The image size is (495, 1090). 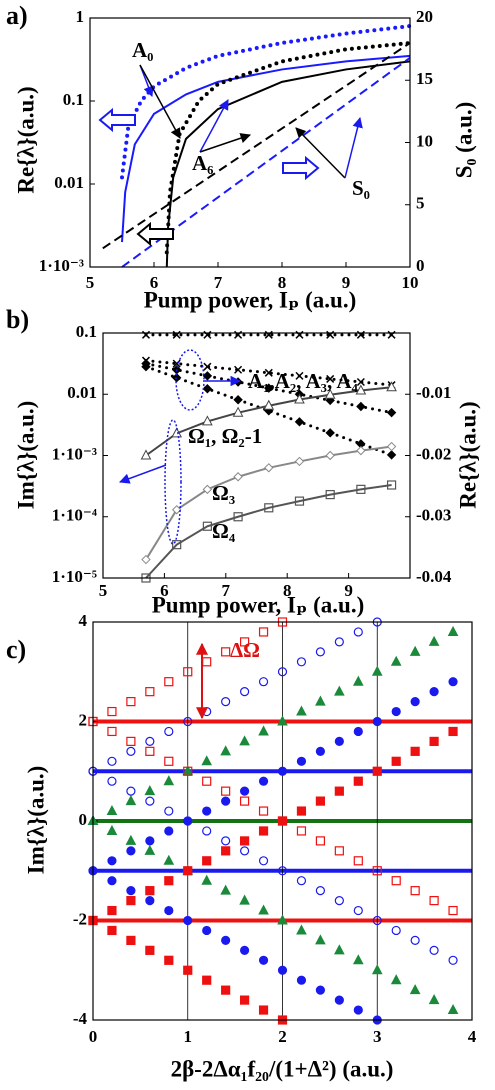 What do you see at coordinates (80, 918) in the screenshot?
I see `y-tick-label: -2` at bounding box center [80, 918].